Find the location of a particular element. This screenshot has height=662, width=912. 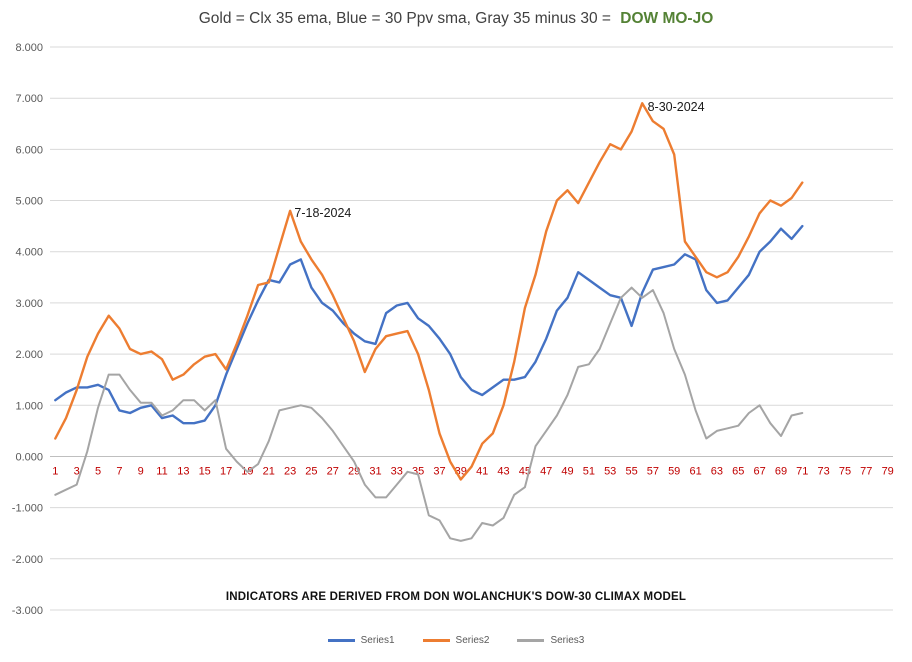

x-axis-tick-label: 65 is located at coordinates (738, 472).